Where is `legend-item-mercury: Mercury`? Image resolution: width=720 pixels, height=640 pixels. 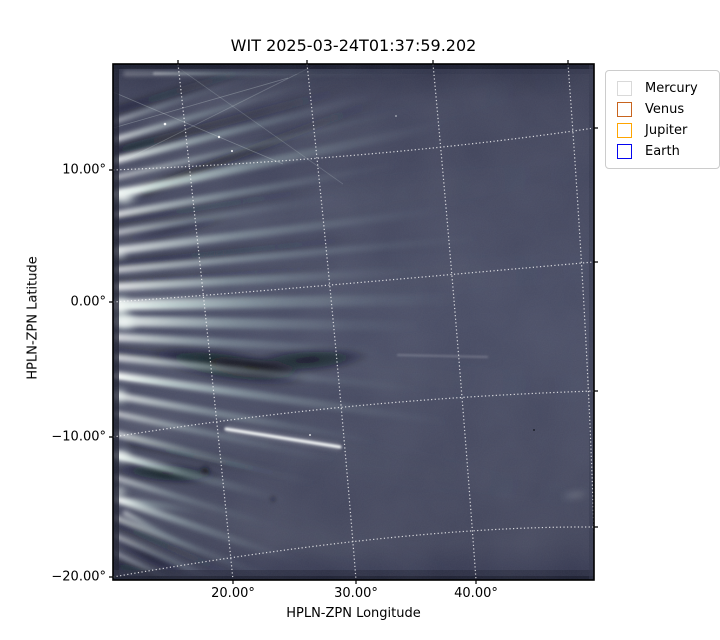 legend-item-mercury: Mercury is located at coordinates (665, 88).